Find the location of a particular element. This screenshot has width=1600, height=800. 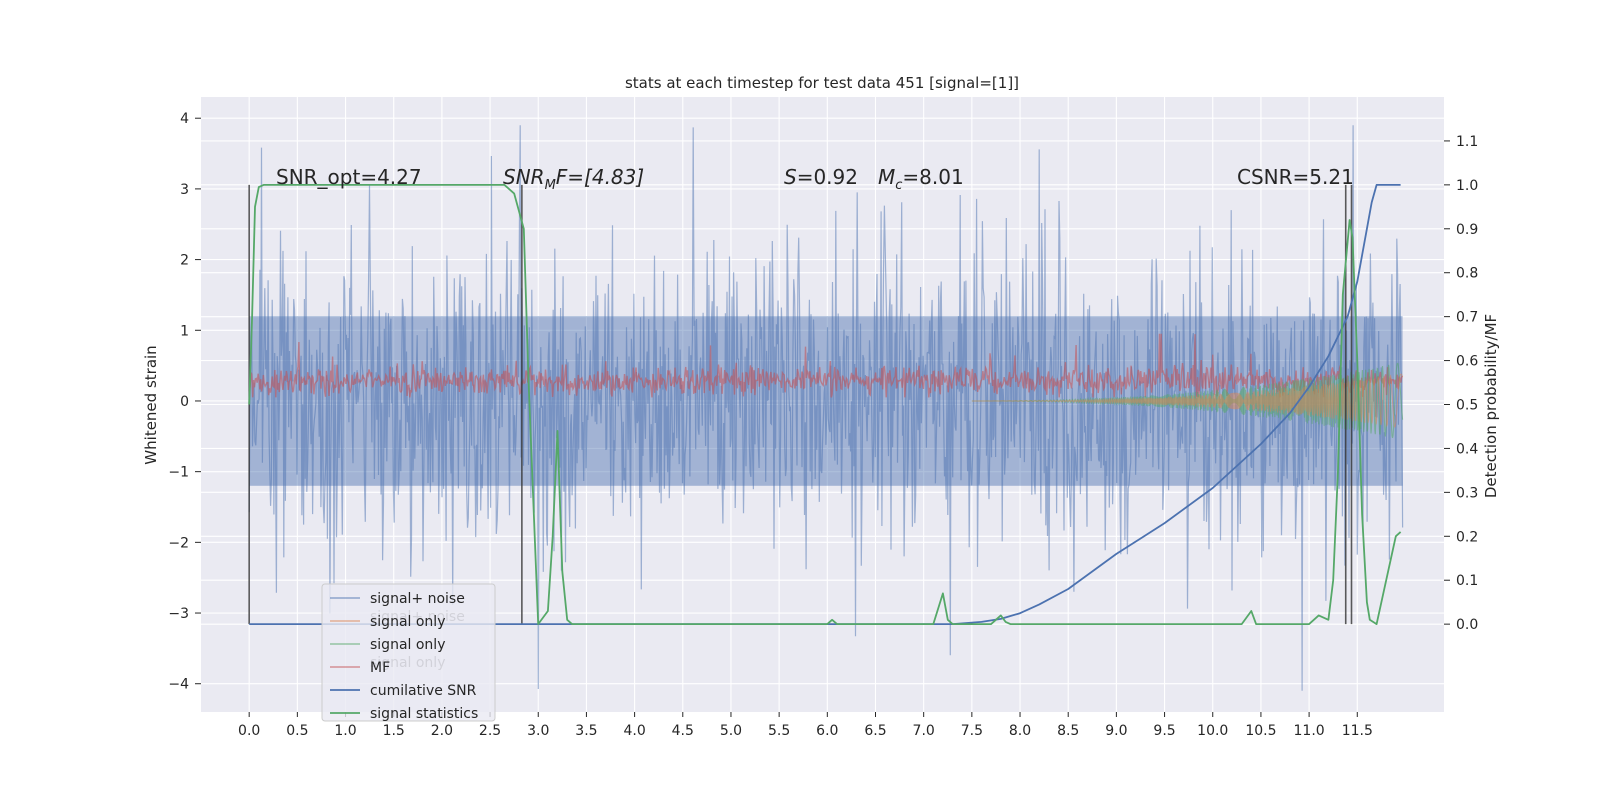

y-ticks-left: −4 −3 −2 −1 0 1 2 3 4 is located at coordinates (184, 402).